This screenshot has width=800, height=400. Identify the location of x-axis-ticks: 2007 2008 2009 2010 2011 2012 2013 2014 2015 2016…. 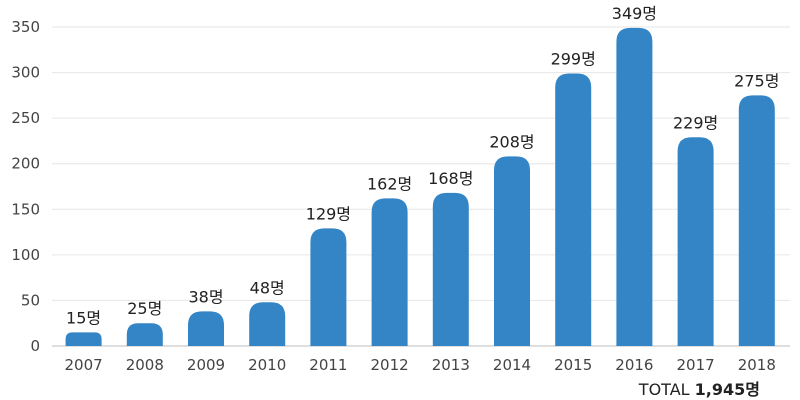
(420, 365).